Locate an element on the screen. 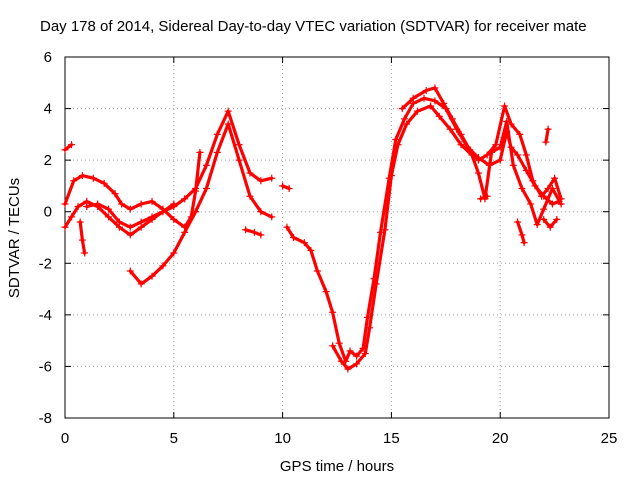 This screenshot has height=480, width=640. series-track-d is located at coordinates (82, 237).